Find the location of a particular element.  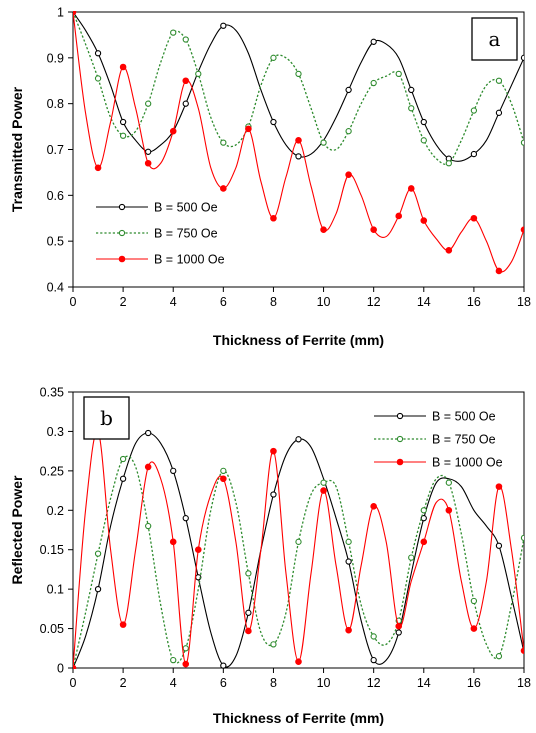

x-tick-label: 6 is located at coordinates (223, 302).